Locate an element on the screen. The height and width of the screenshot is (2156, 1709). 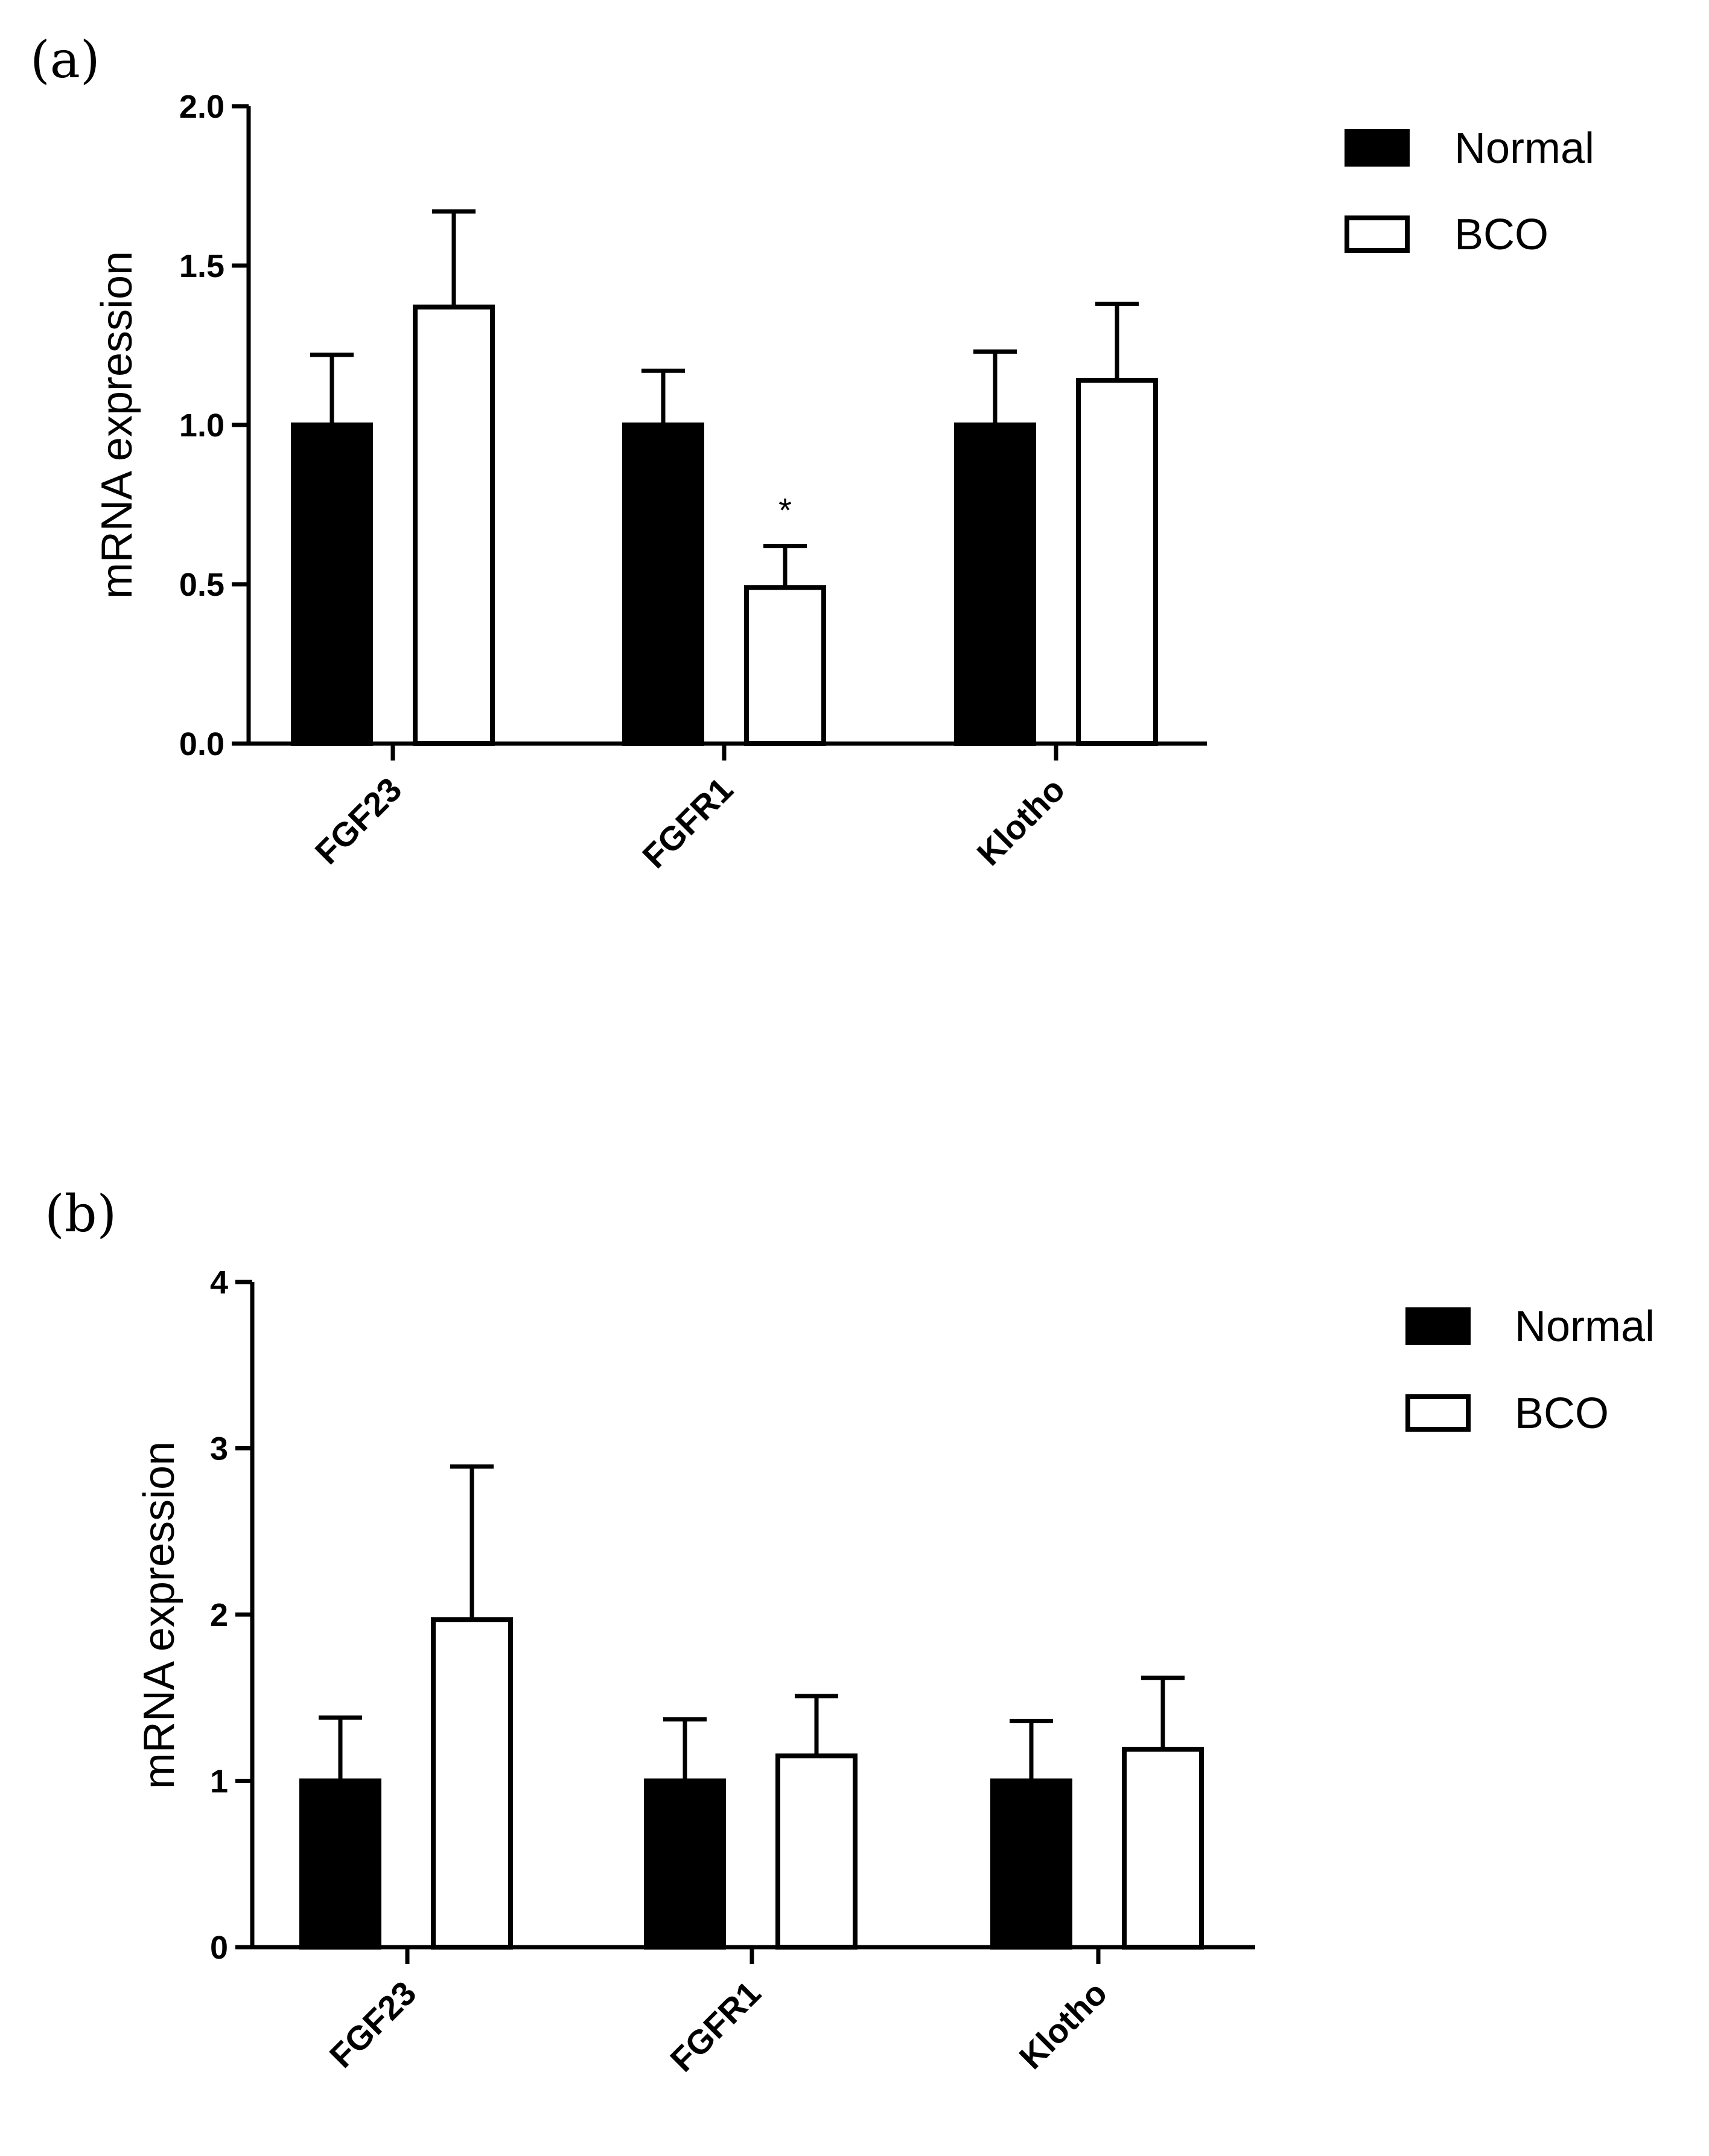
y-tick-label: 0.5 is located at coordinates (201, 585).